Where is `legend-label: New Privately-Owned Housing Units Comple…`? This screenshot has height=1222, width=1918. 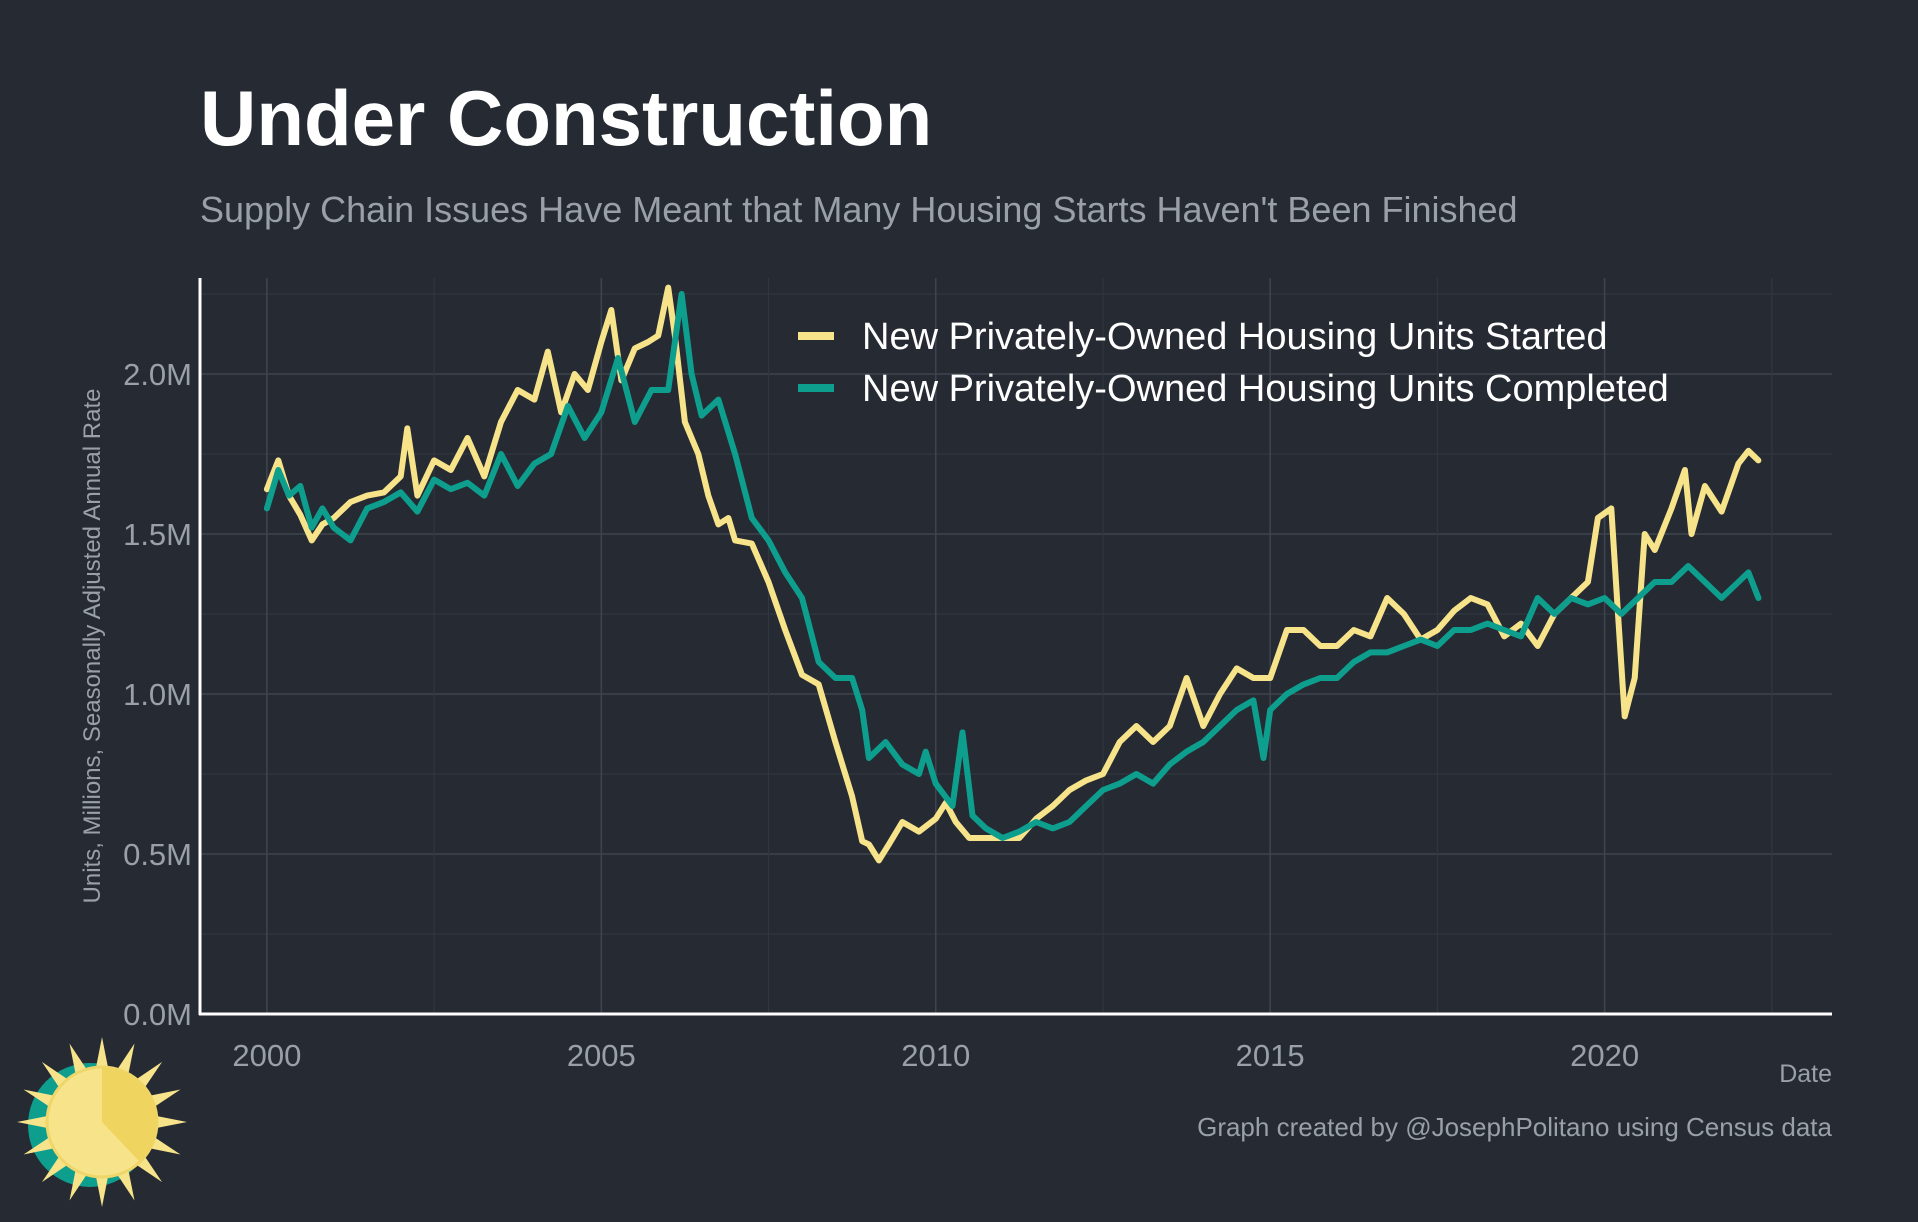
legend-label: New Privately-Owned Housing Units Comple… is located at coordinates (1265, 389).